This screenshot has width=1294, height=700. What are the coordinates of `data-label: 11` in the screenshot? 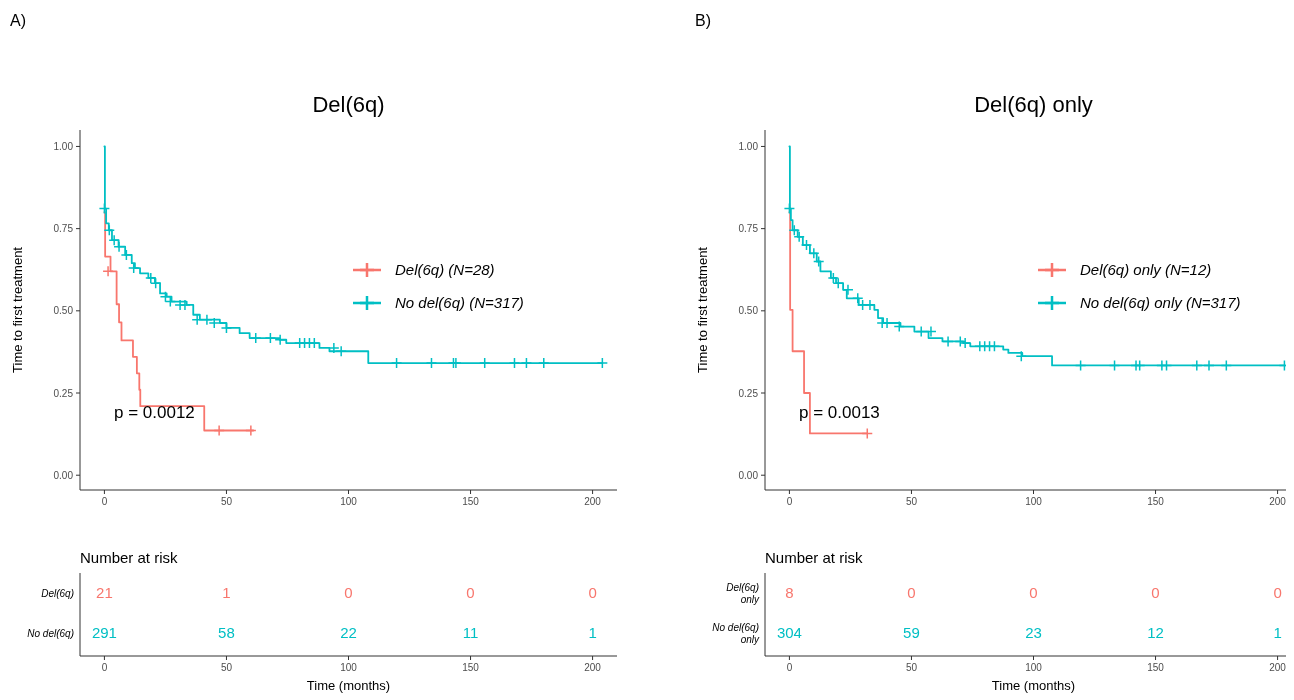 It's located at (470, 632).